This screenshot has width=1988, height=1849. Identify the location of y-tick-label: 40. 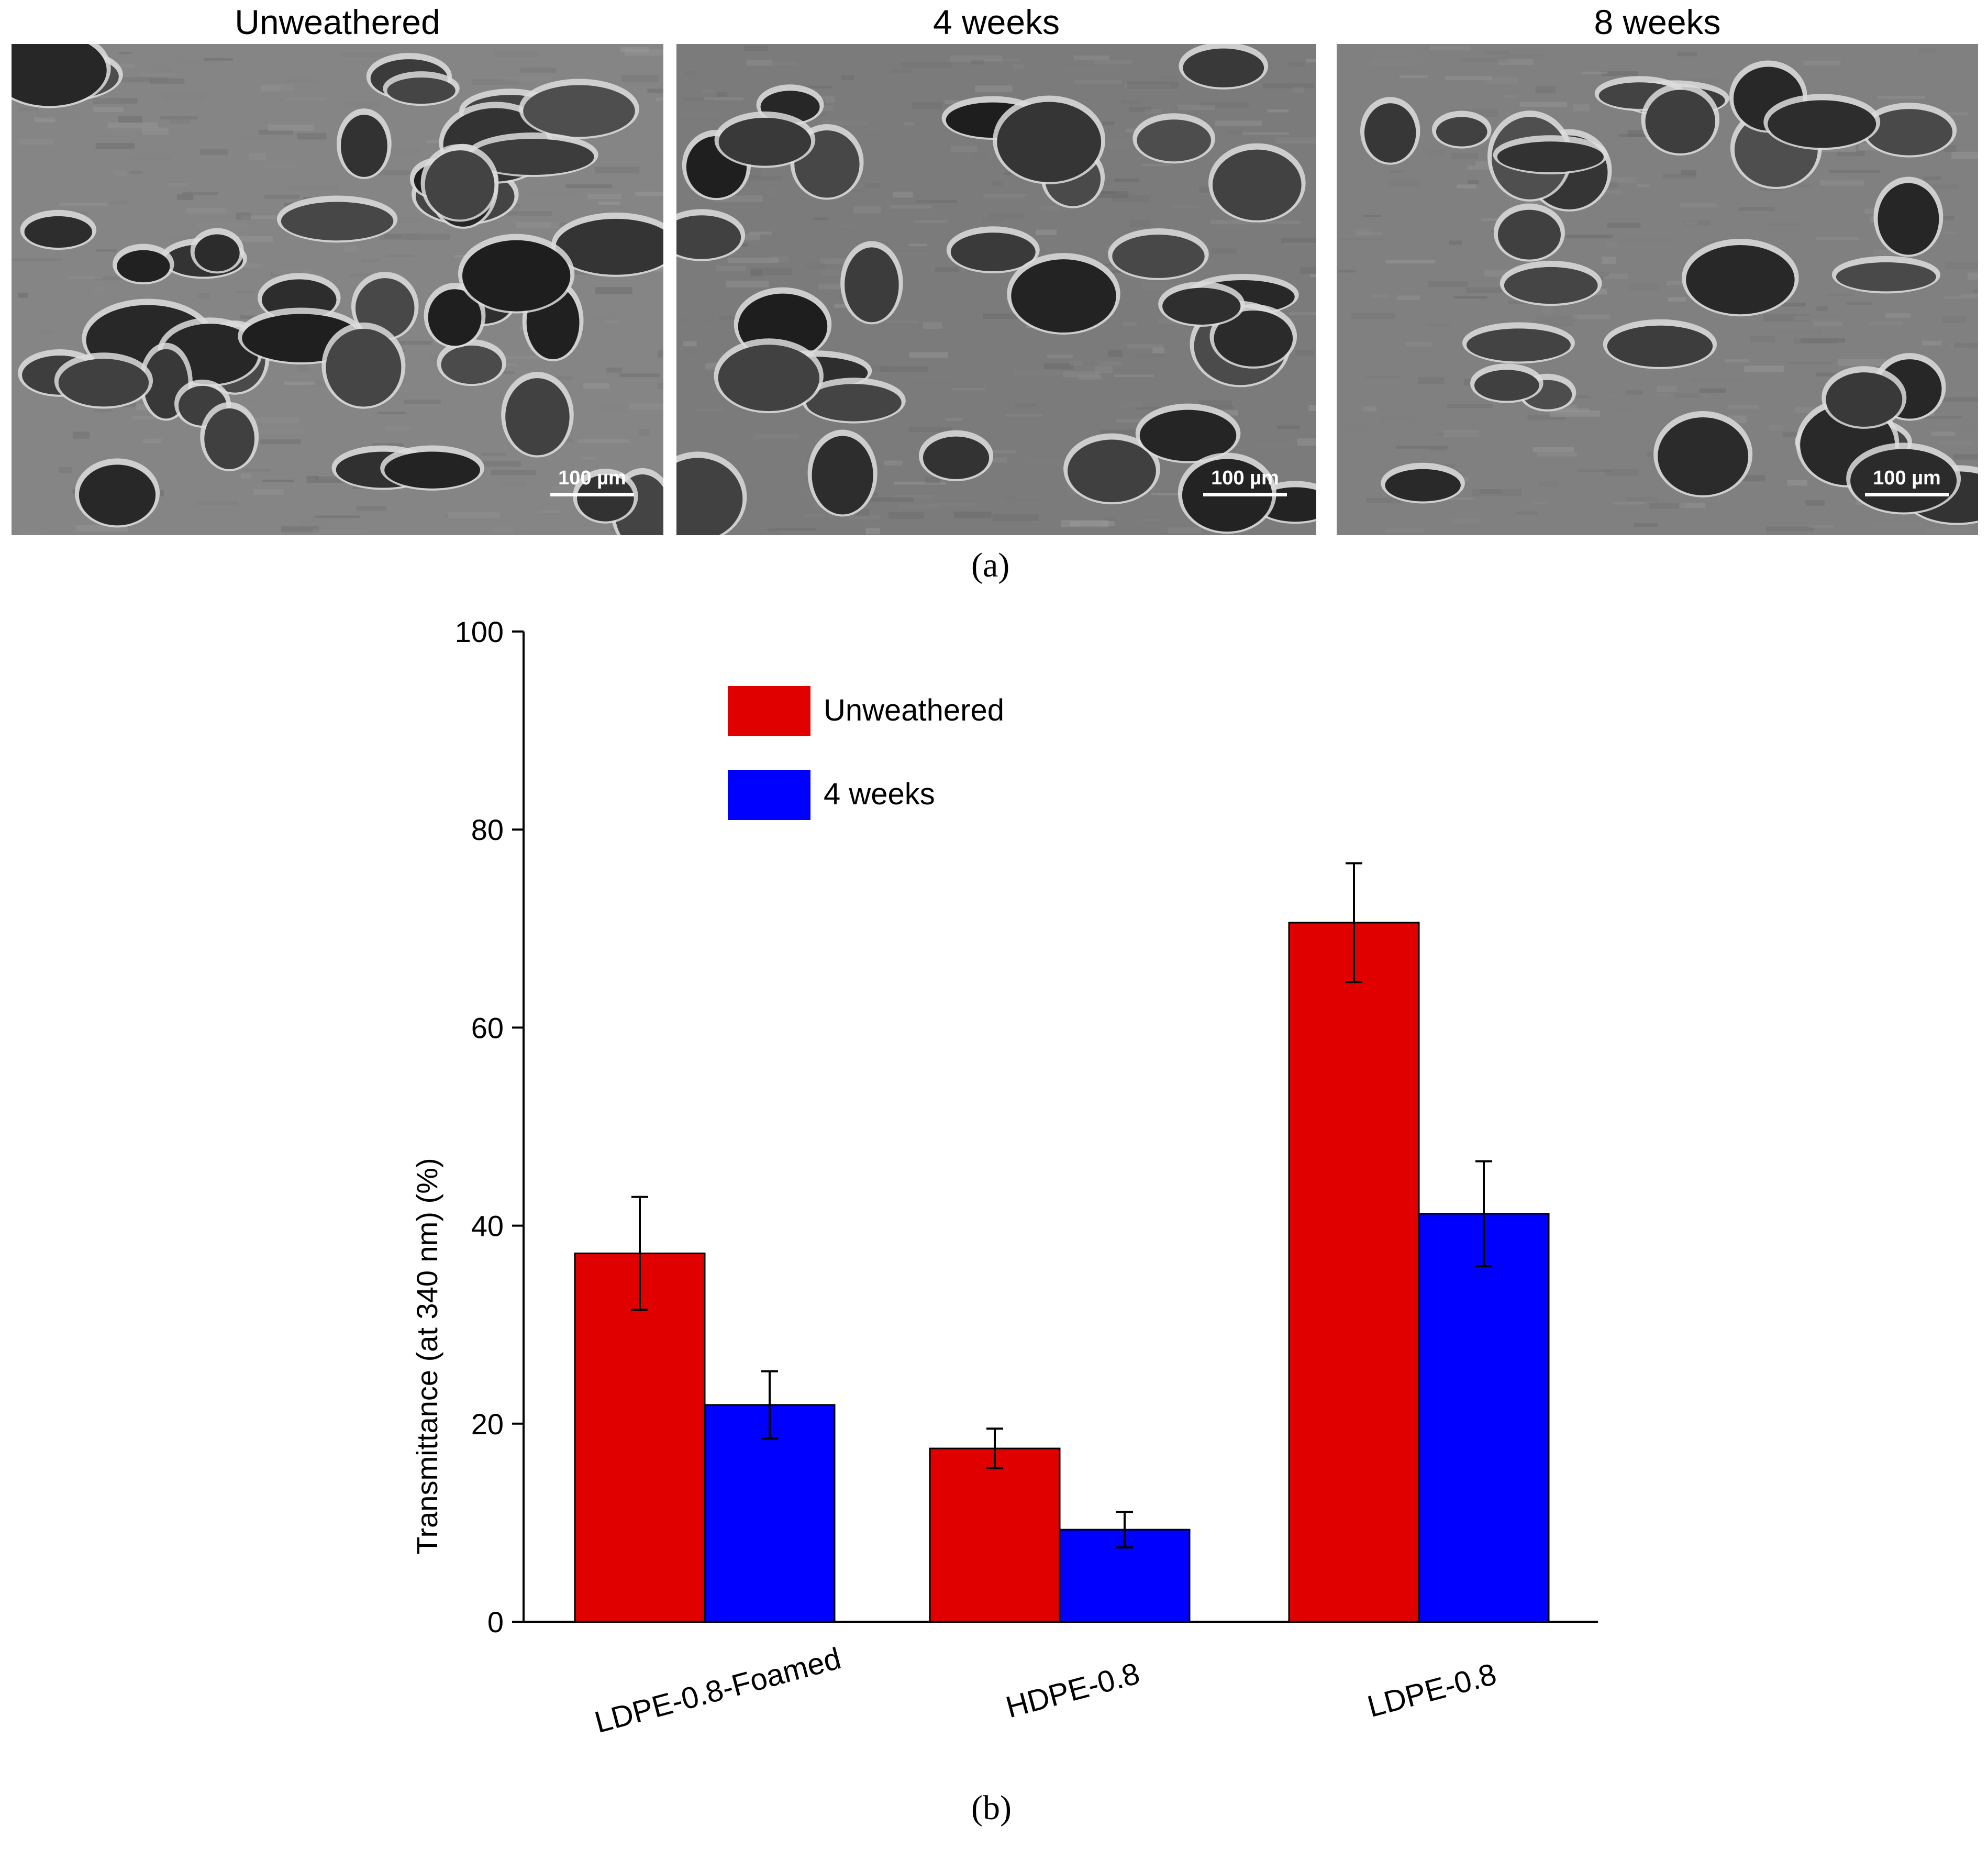
(488, 1226).